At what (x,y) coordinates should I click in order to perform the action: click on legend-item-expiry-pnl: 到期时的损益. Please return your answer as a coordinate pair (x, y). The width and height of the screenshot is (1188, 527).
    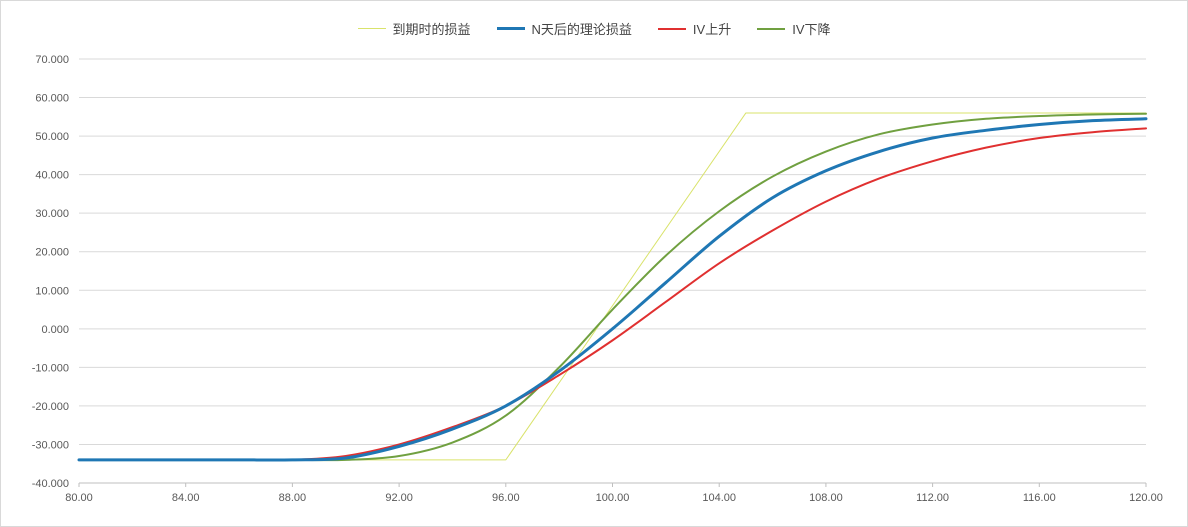
    Looking at the image, I should click on (414, 28).